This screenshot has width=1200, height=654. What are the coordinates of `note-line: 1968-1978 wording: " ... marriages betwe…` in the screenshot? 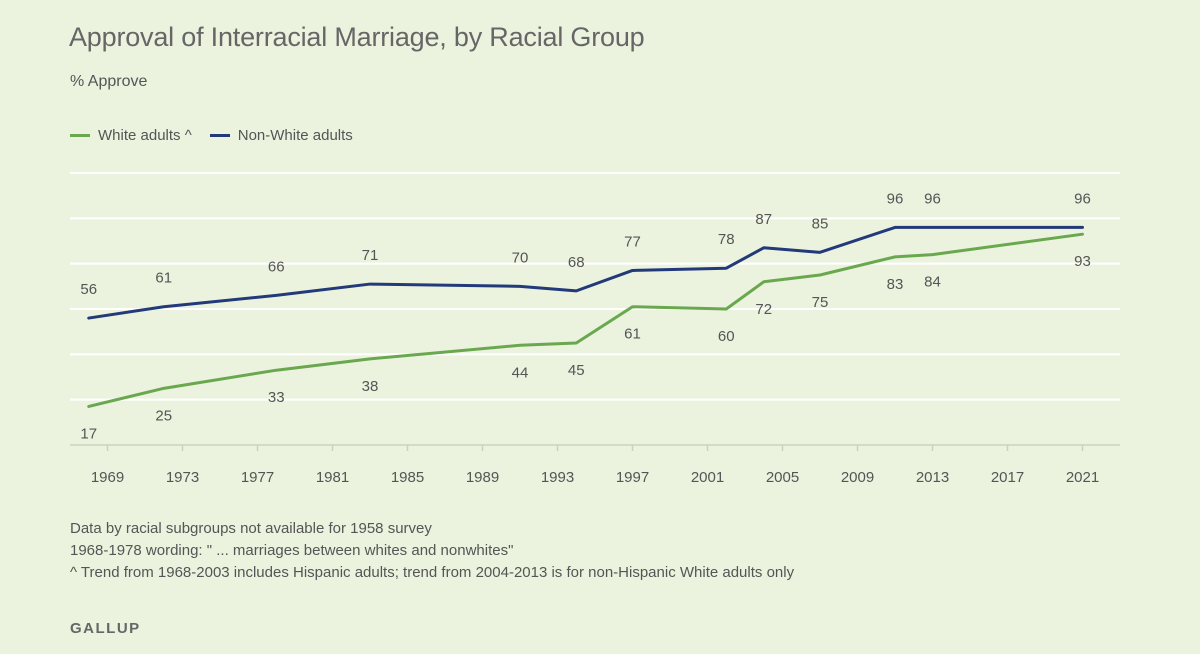 It's located at (292, 550).